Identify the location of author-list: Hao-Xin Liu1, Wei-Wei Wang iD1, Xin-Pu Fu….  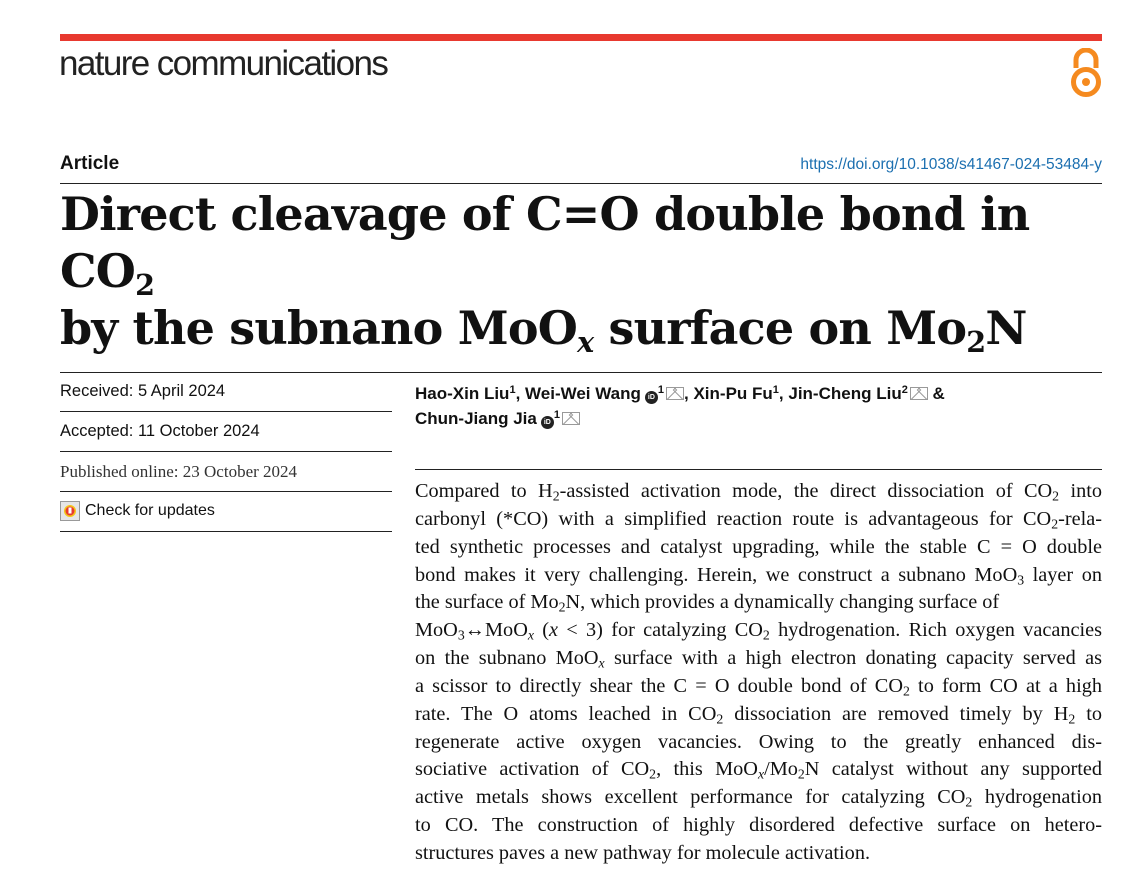
(680, 406).